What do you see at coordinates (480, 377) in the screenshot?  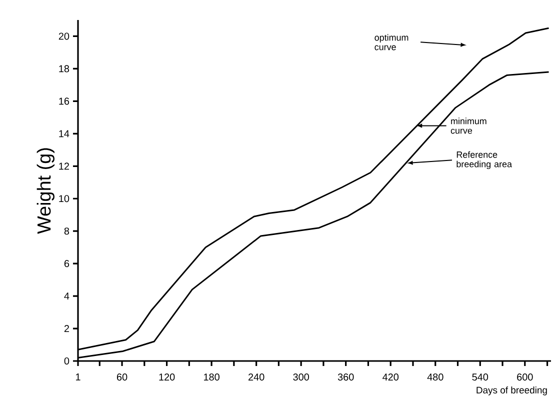 I see `x-tick-label: 540` at bounding box center [480, 377].